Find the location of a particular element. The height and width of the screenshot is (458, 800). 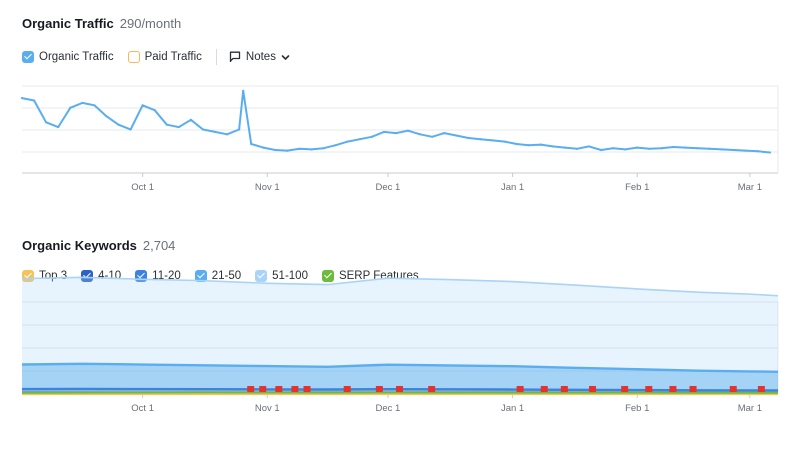

traffic-tick-label: Mar 1 is located at coordinates (750, 187).